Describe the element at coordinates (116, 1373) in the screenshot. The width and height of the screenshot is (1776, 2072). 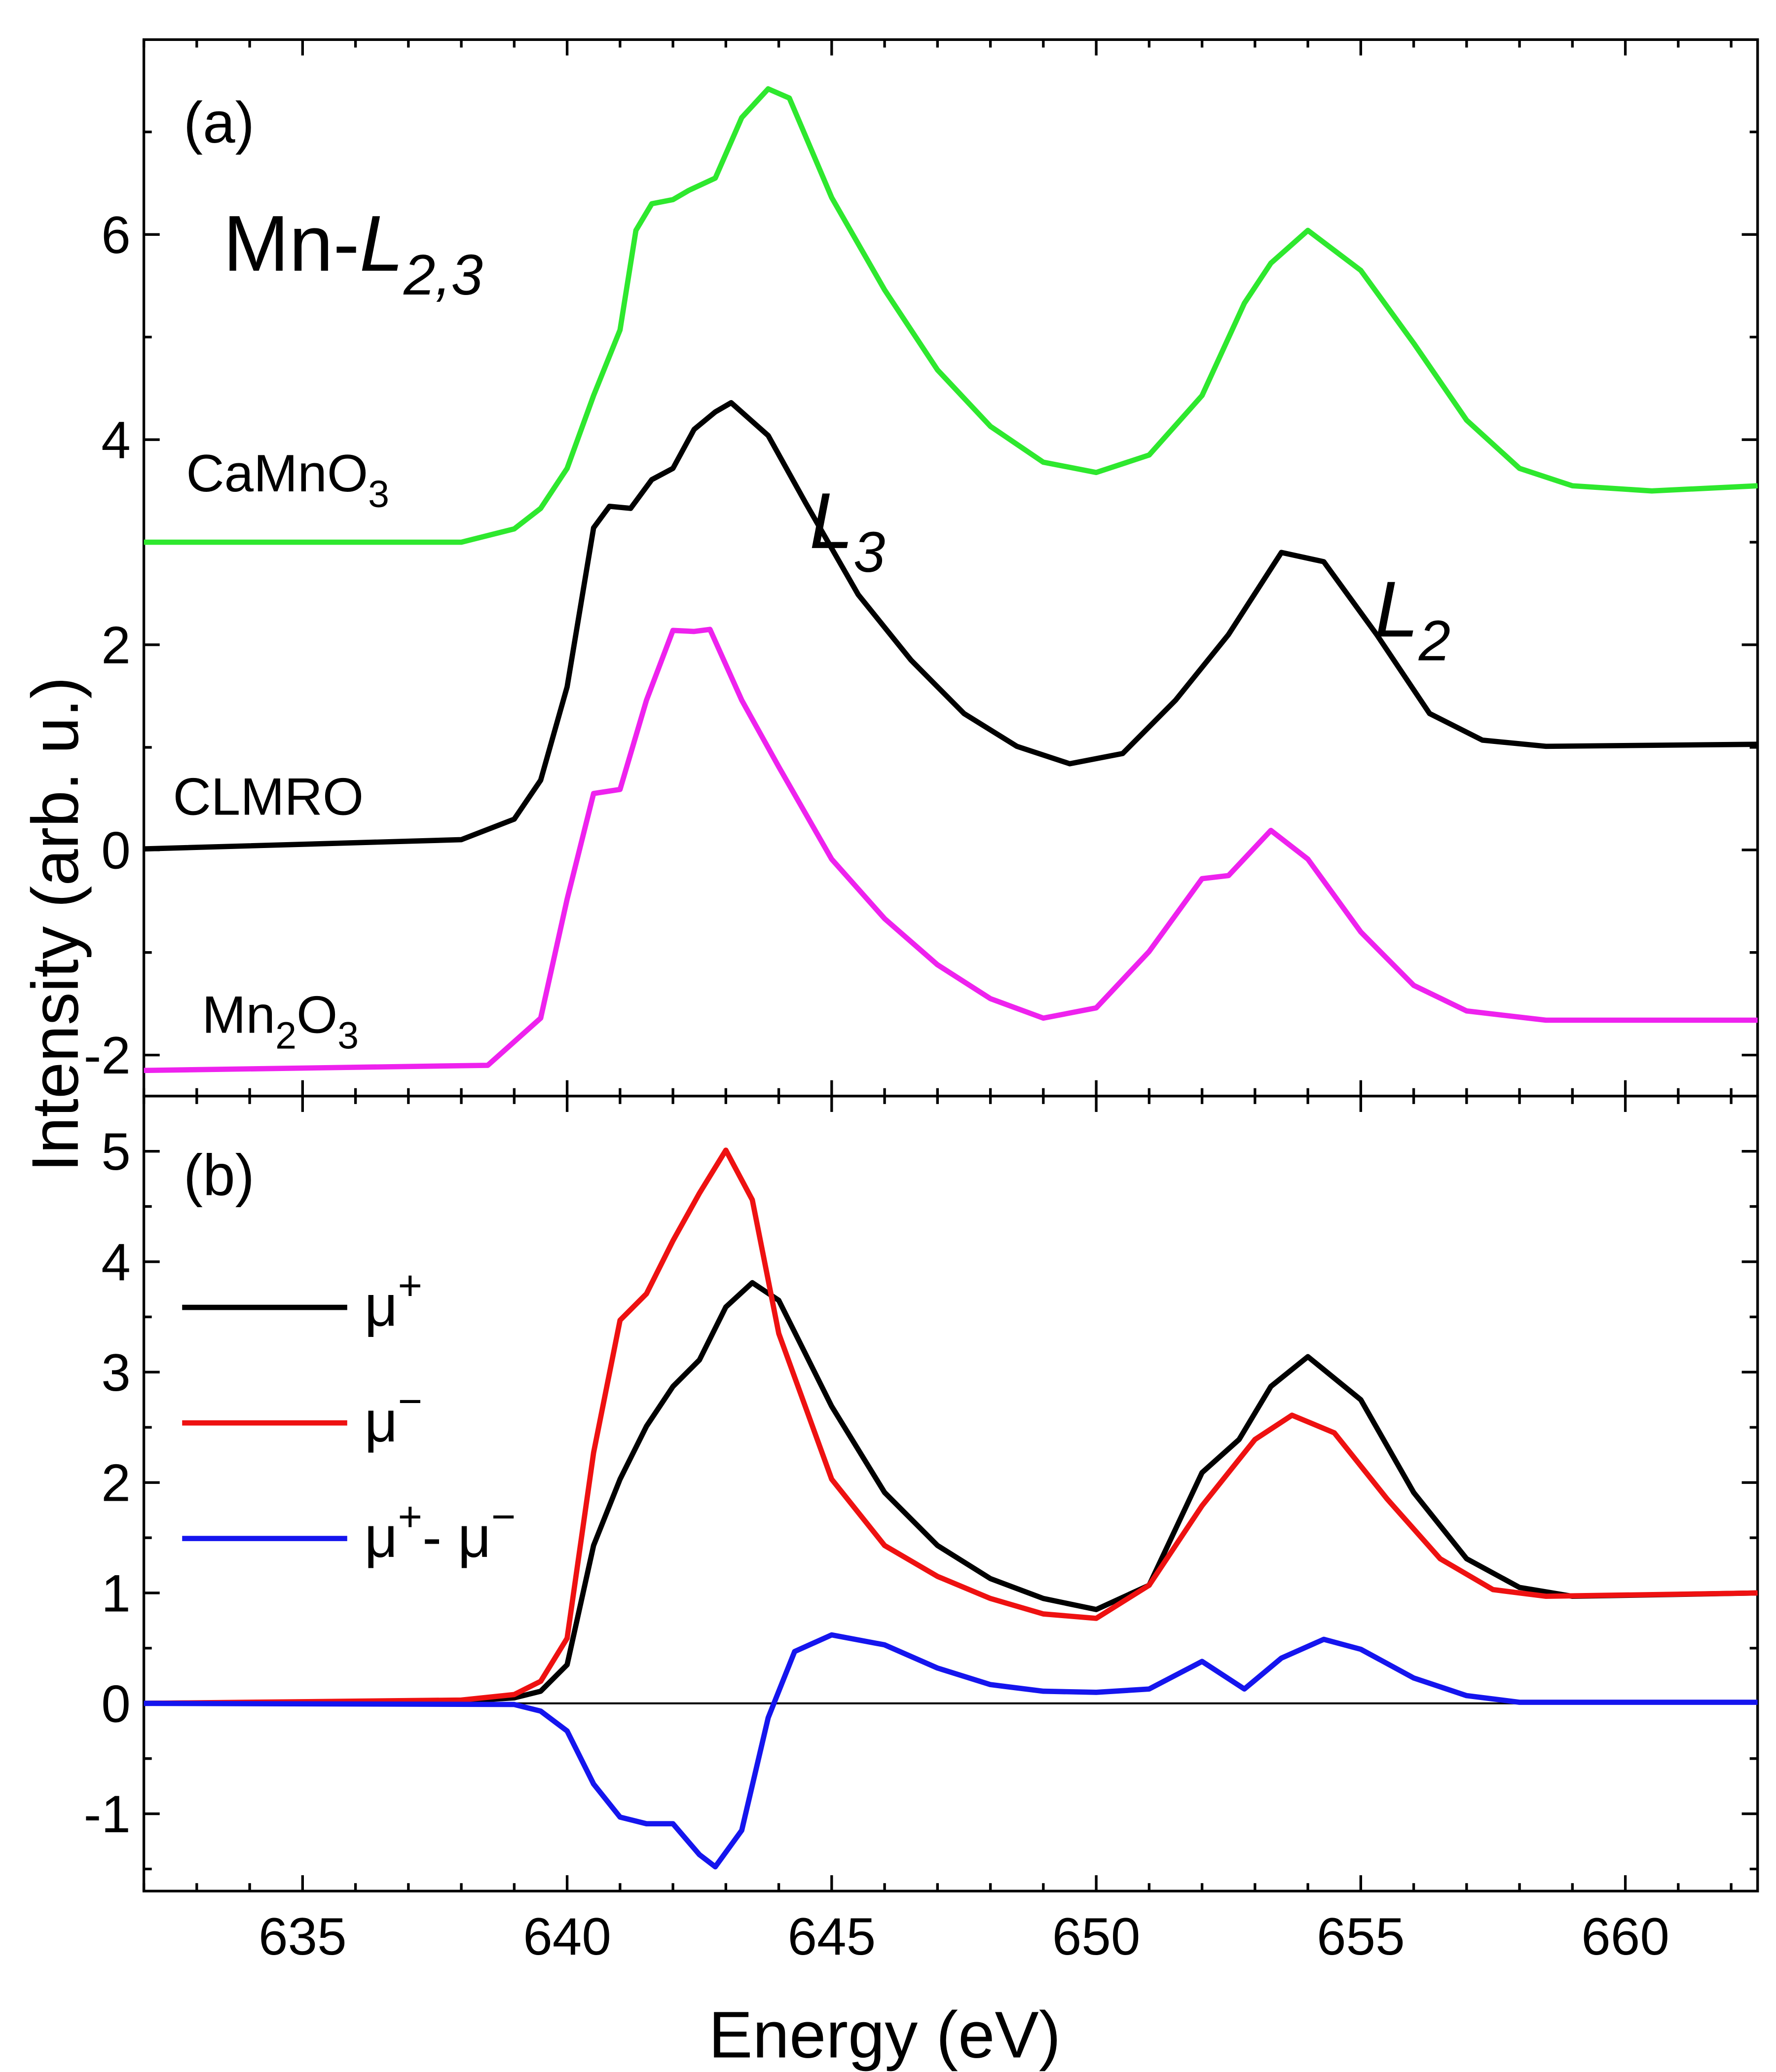
I see `y-tick-label: 3` at that location.